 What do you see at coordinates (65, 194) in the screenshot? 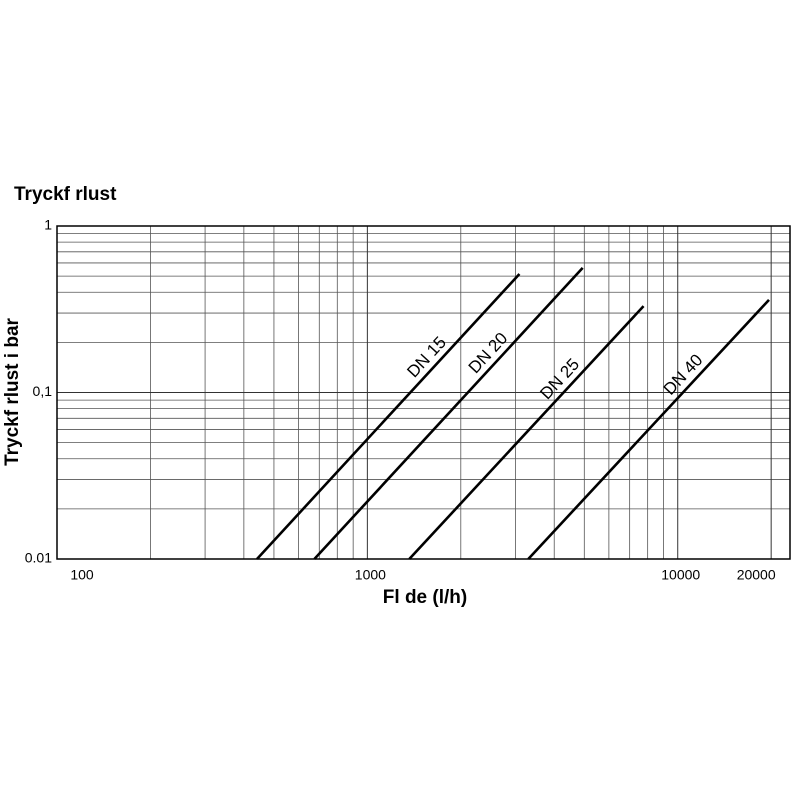
I see `chart-title: Tryckf rlust` at bounding box center [65, 194].